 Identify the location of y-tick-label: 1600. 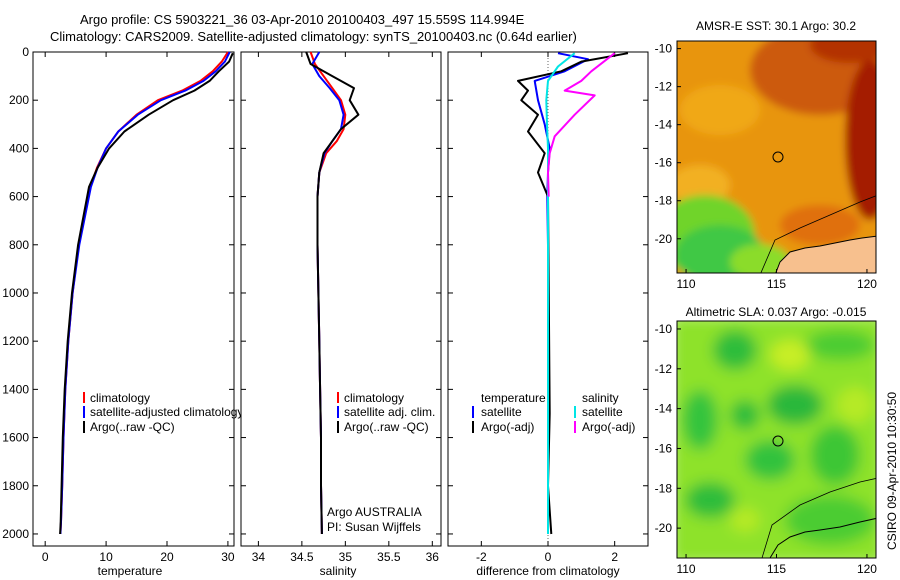
(15, 438).